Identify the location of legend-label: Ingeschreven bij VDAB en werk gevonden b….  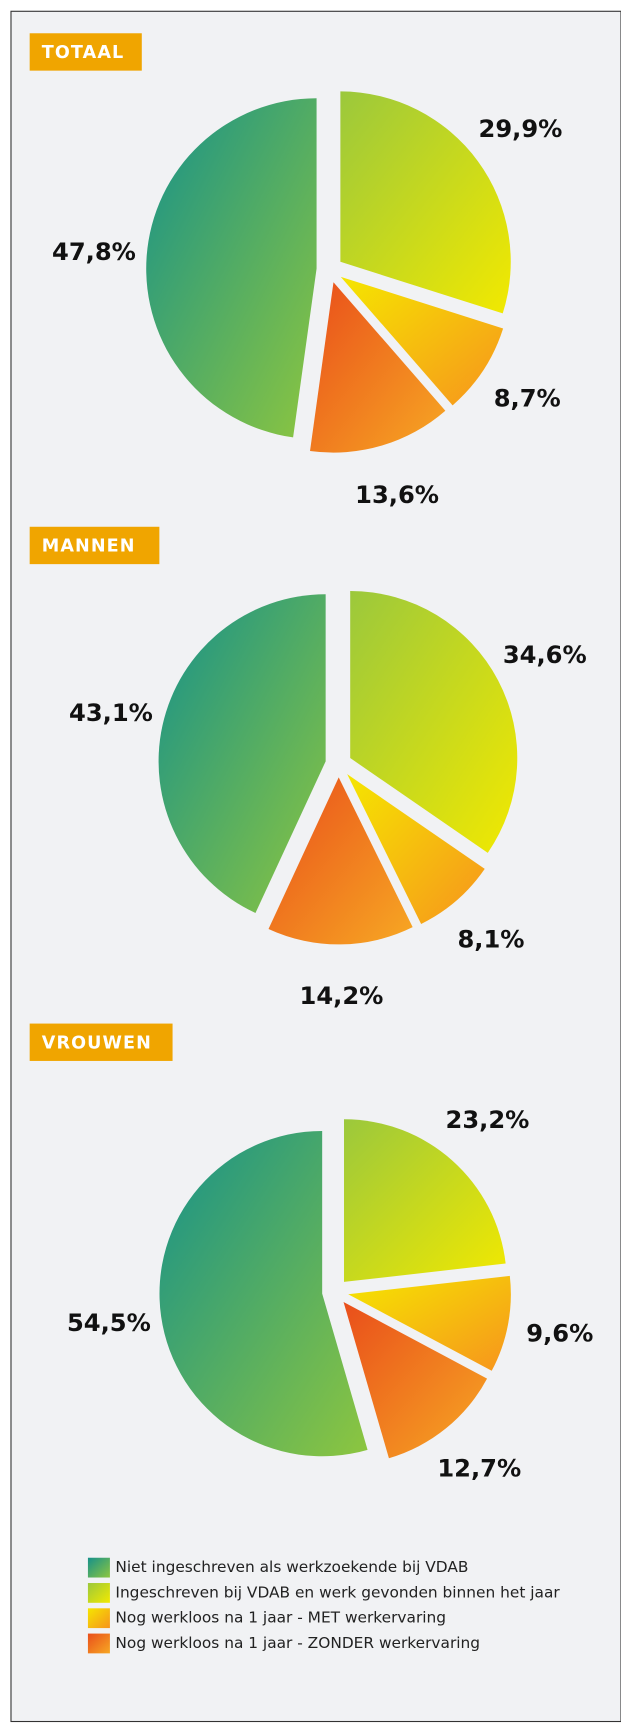
(337, 1592).